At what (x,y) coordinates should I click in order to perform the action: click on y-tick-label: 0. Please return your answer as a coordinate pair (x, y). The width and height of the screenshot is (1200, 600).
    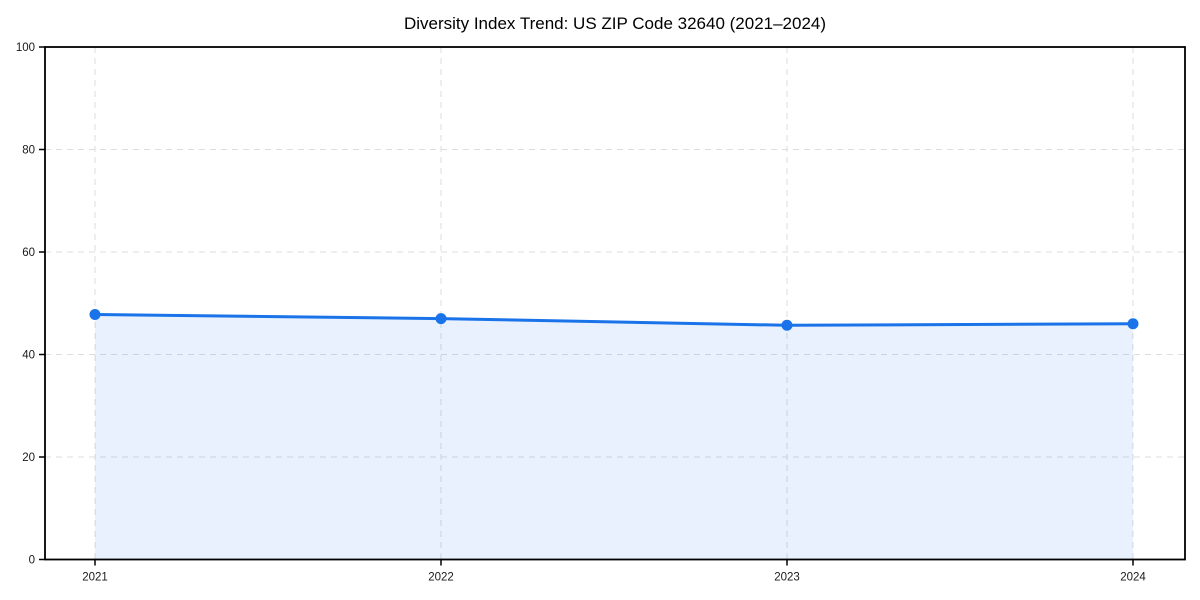
    Looking at the image, I should click on (32, 561).